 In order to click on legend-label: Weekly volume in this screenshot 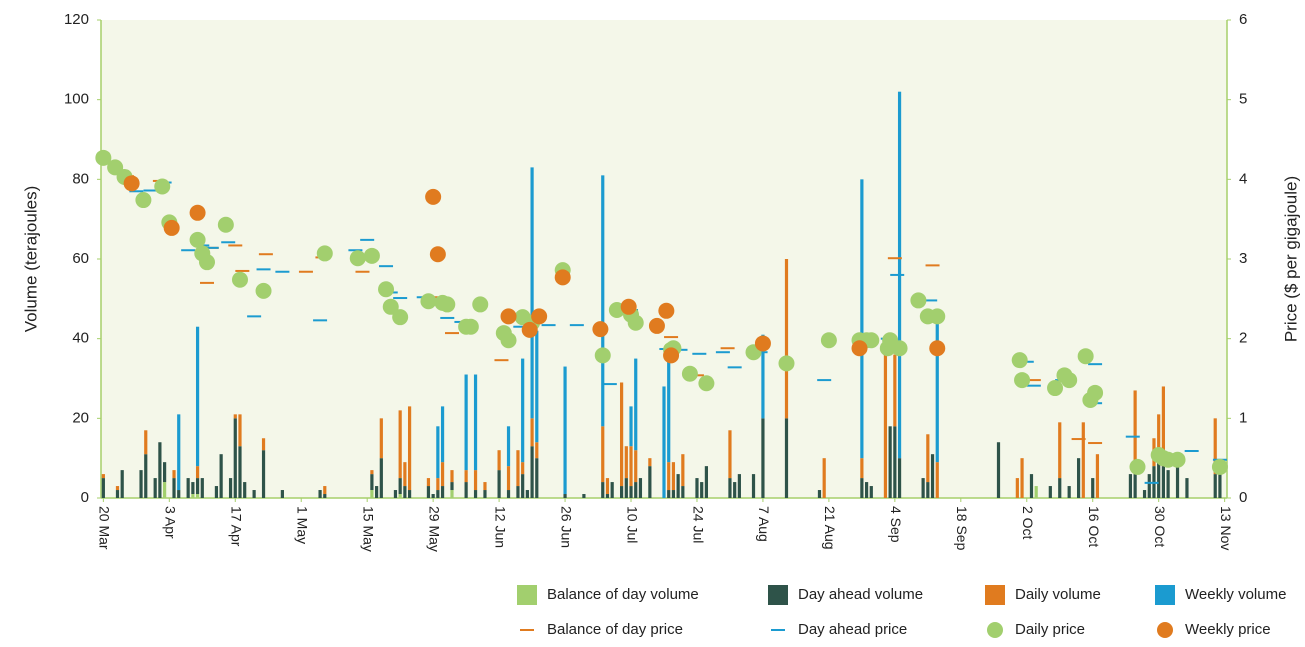, I will do `click(1235, 594)`.